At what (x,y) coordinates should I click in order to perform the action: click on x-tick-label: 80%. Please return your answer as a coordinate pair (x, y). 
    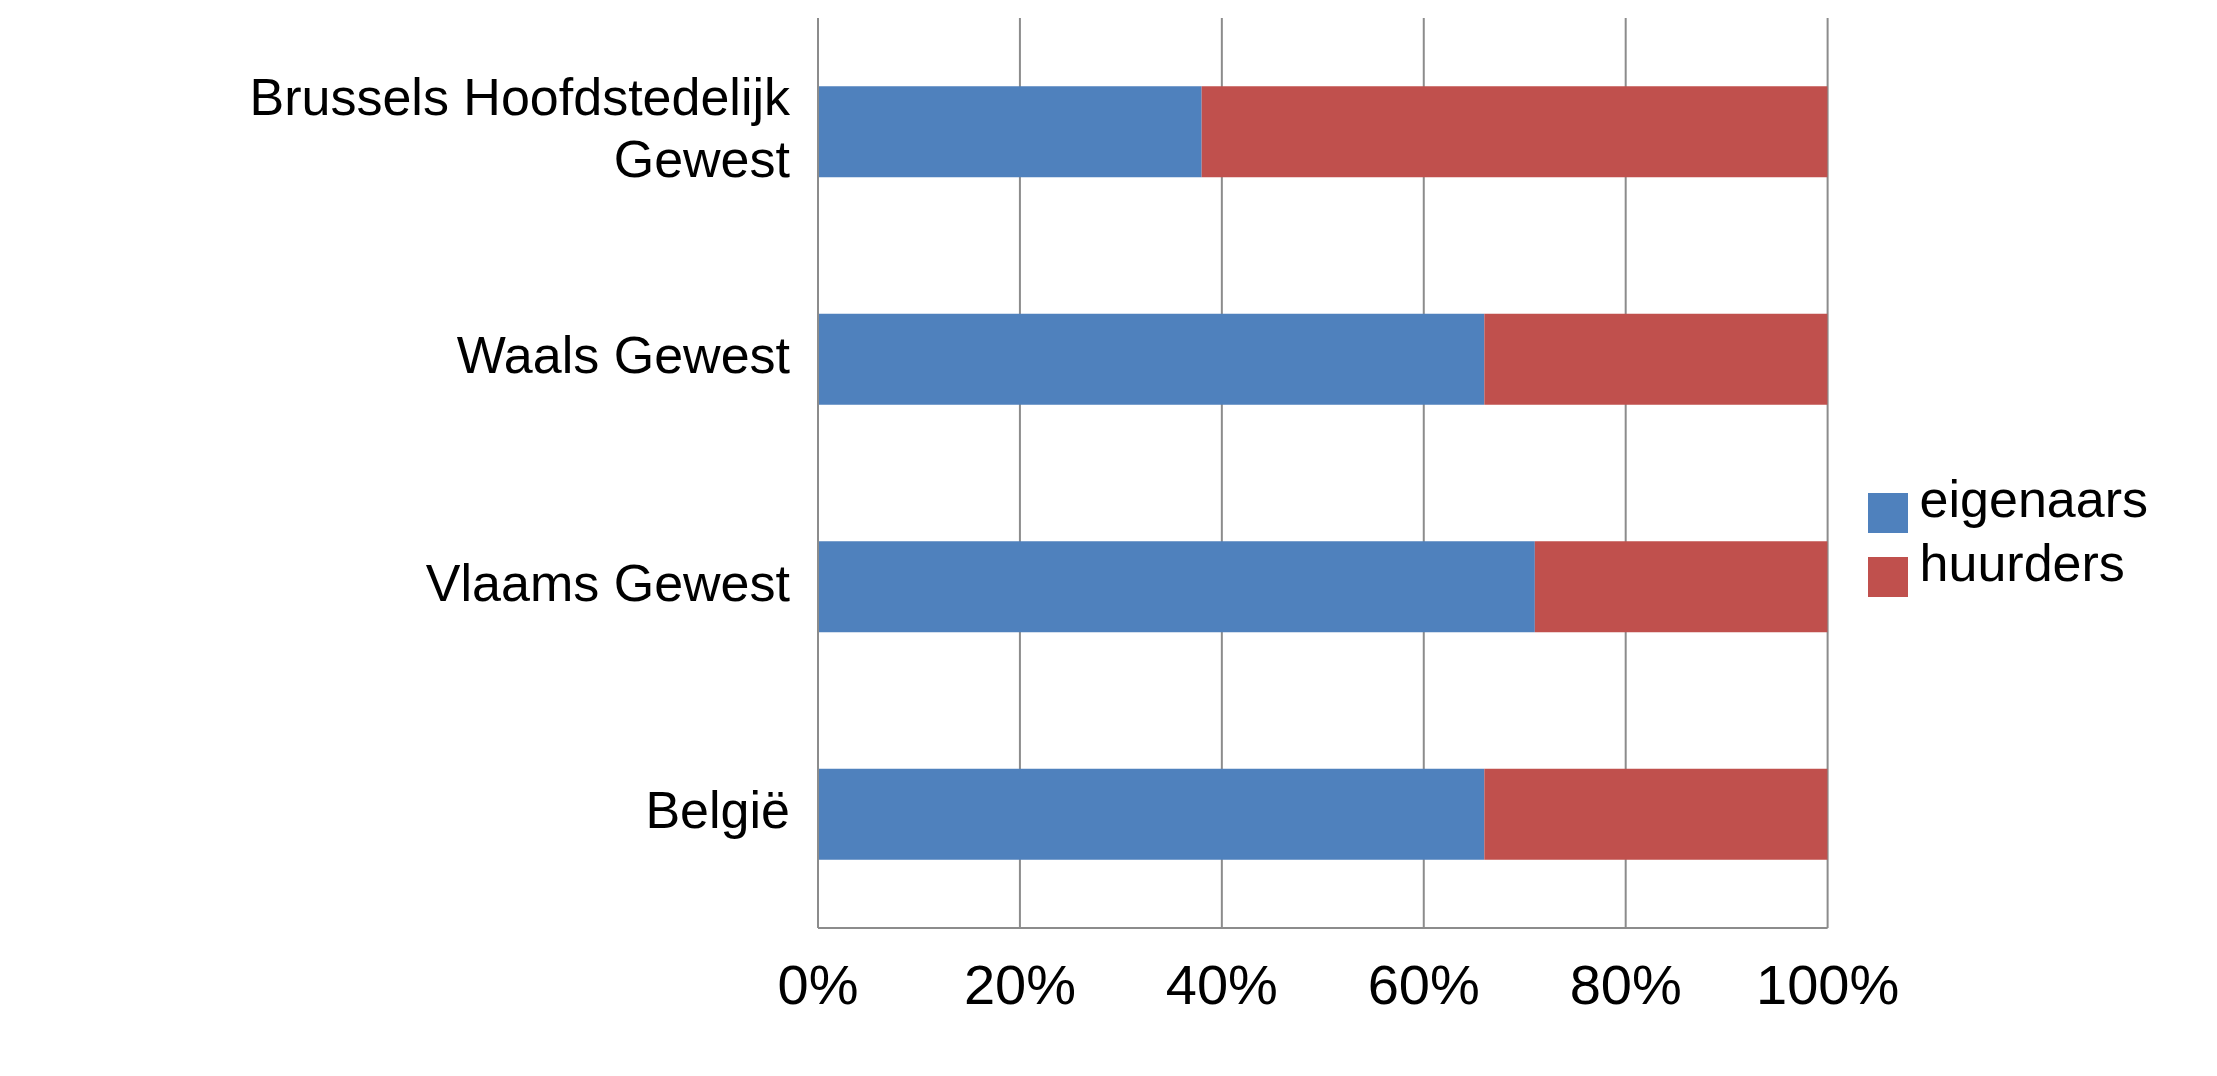
    Looking at the image, I should click on (1625, 984).